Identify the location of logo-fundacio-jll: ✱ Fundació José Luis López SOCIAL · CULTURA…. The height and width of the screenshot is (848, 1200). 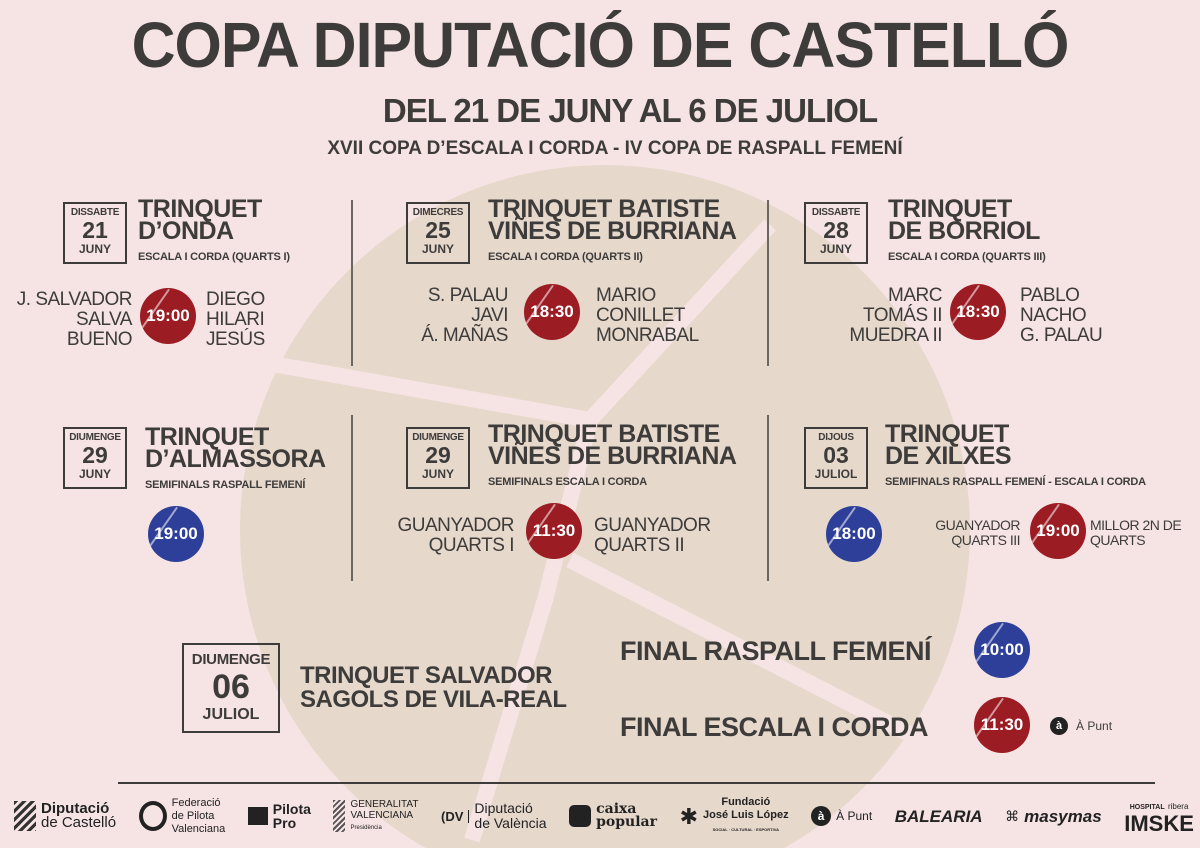
(734, 814).